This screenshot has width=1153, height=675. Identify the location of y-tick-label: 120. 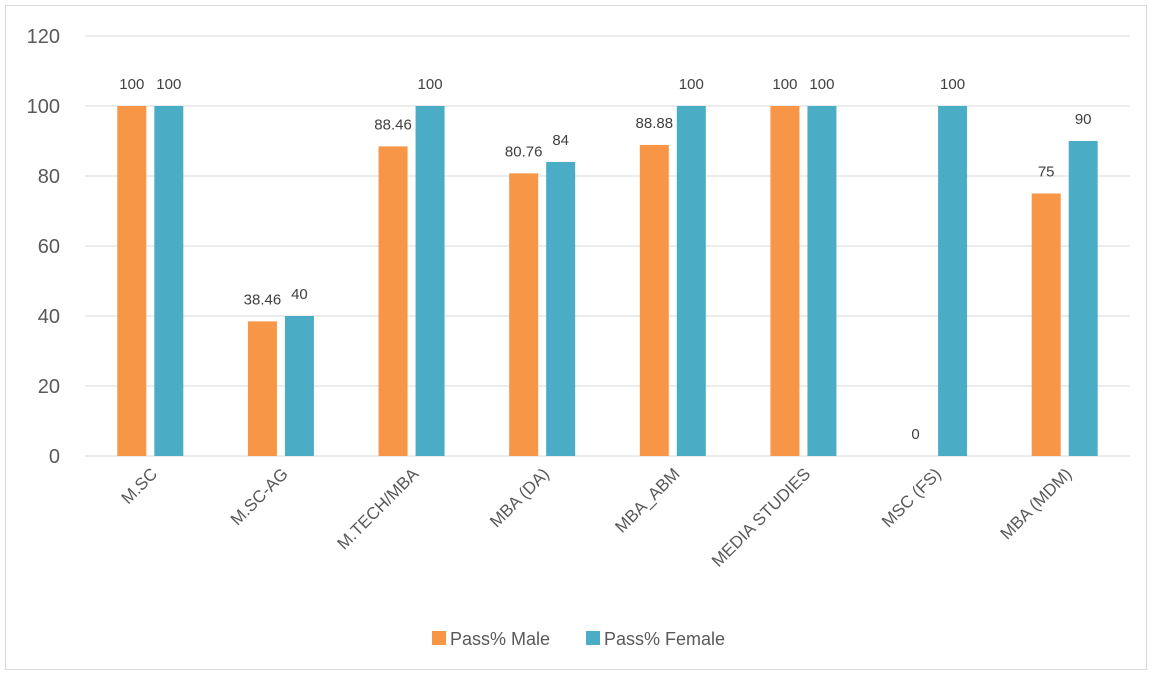
(43, 37).